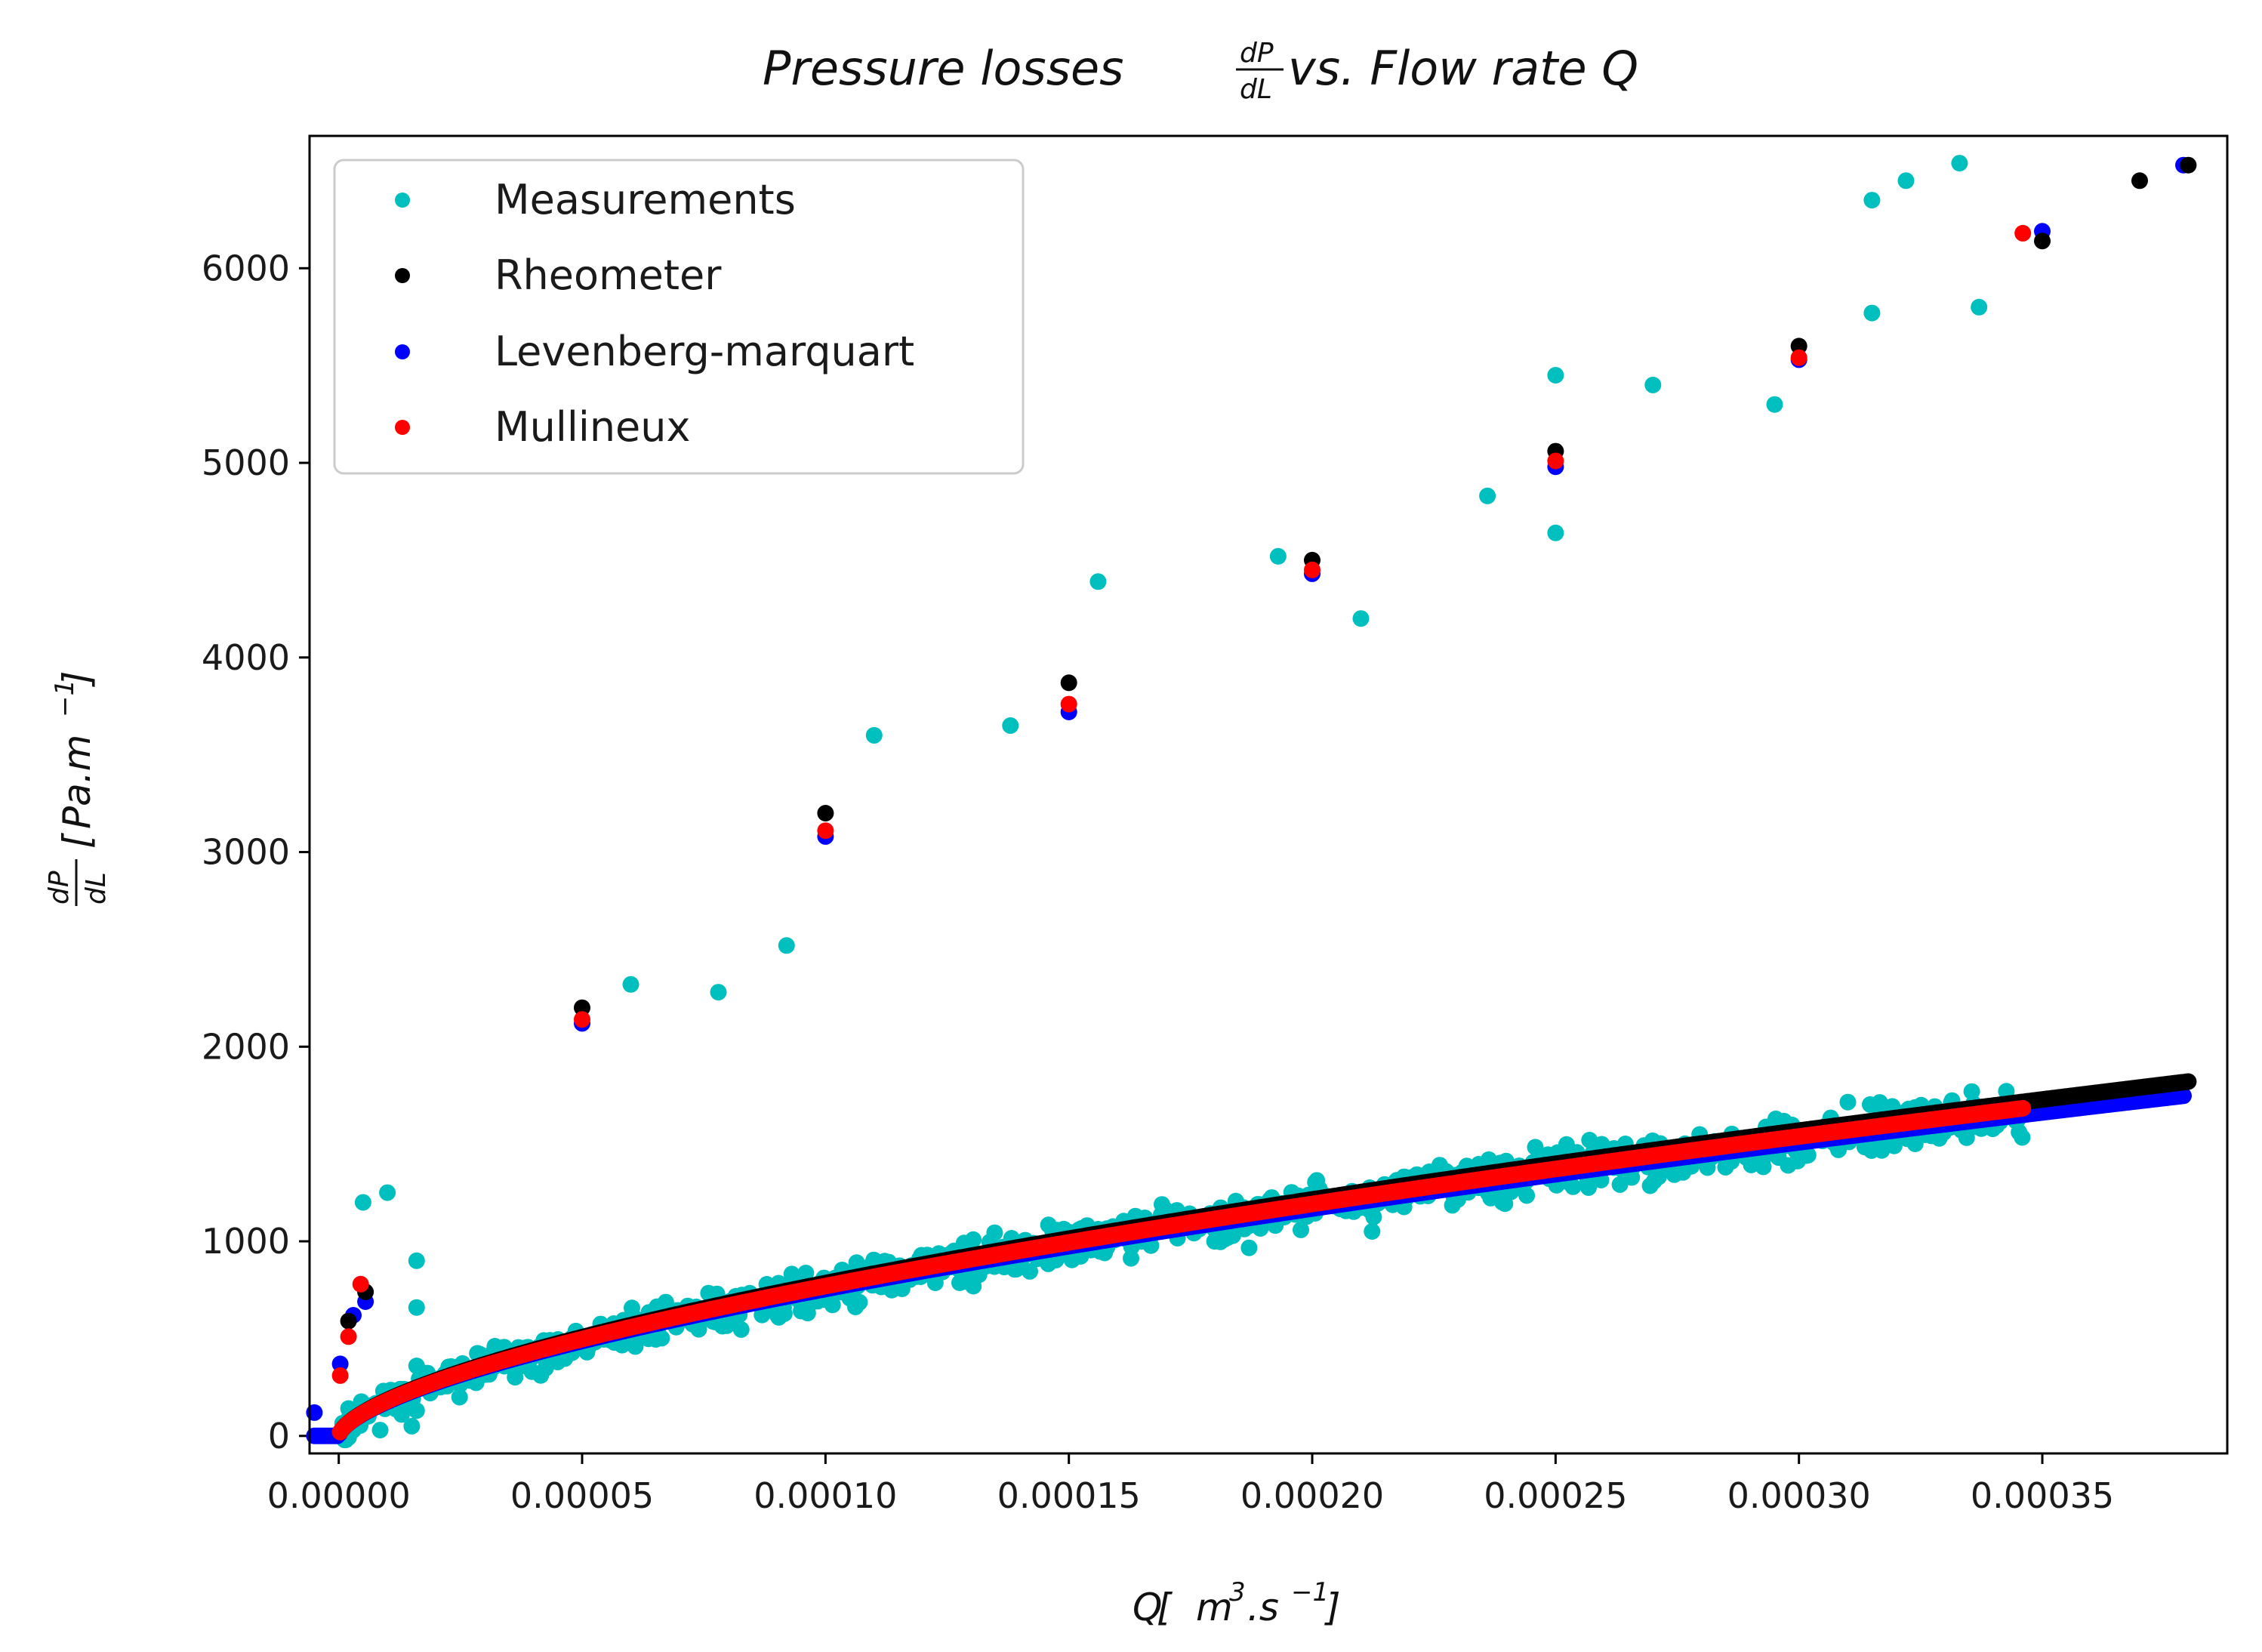  I want to click on title-frac-top: dP, so click(1257, 53).